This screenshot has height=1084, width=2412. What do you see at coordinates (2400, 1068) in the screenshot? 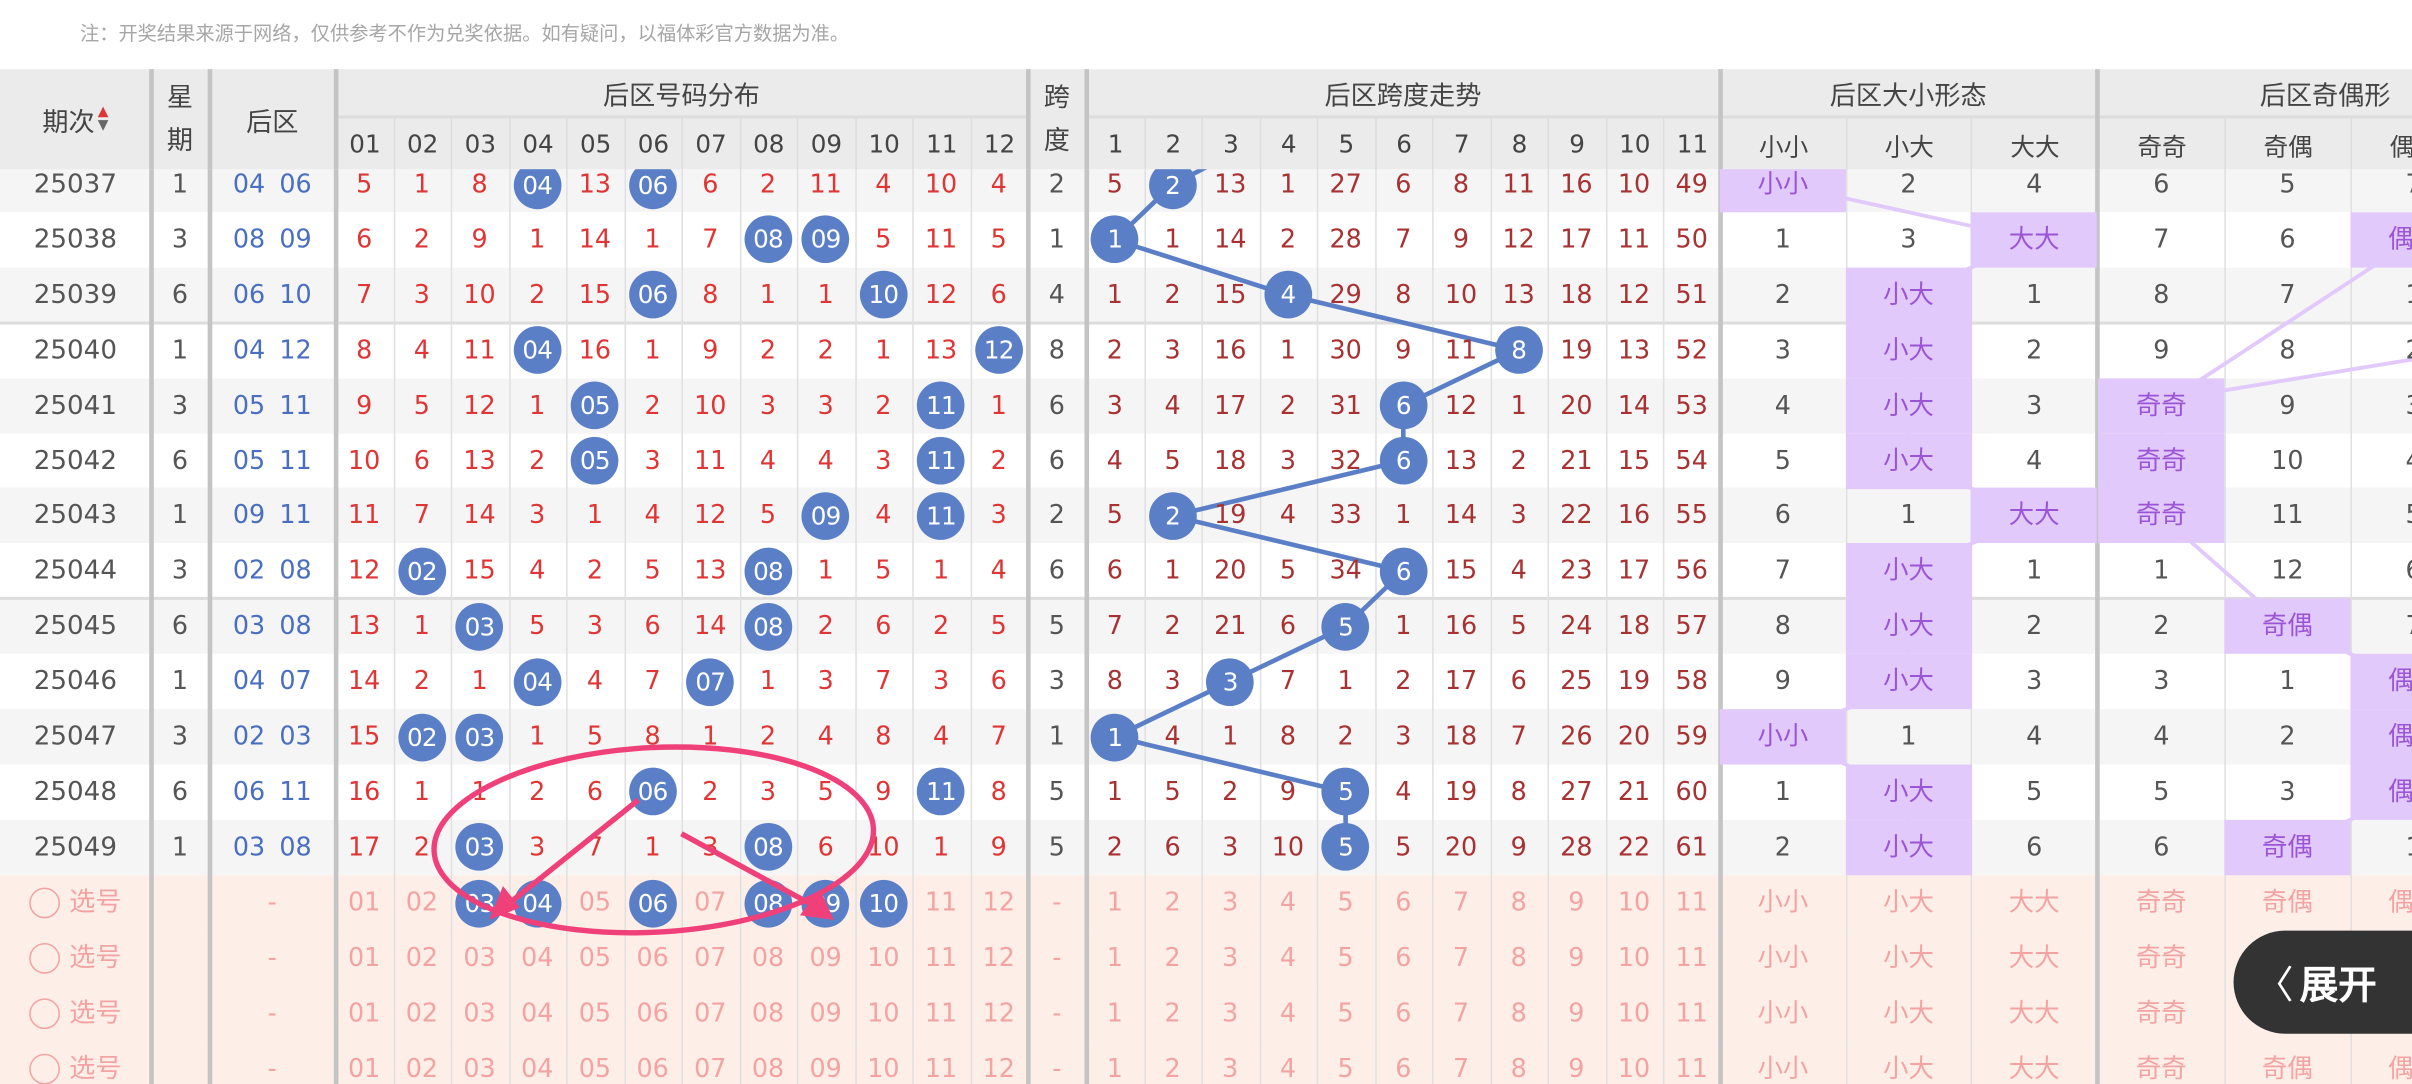
I see `select-parity-option: 偶偶` at bounding box center [2400, 1068].